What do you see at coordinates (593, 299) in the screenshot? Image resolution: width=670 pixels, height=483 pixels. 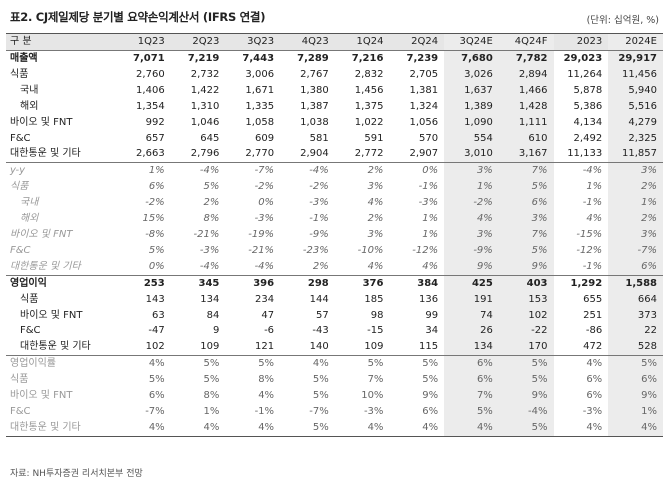 I see `table-cell: 655` at bounding box center [593, 299].